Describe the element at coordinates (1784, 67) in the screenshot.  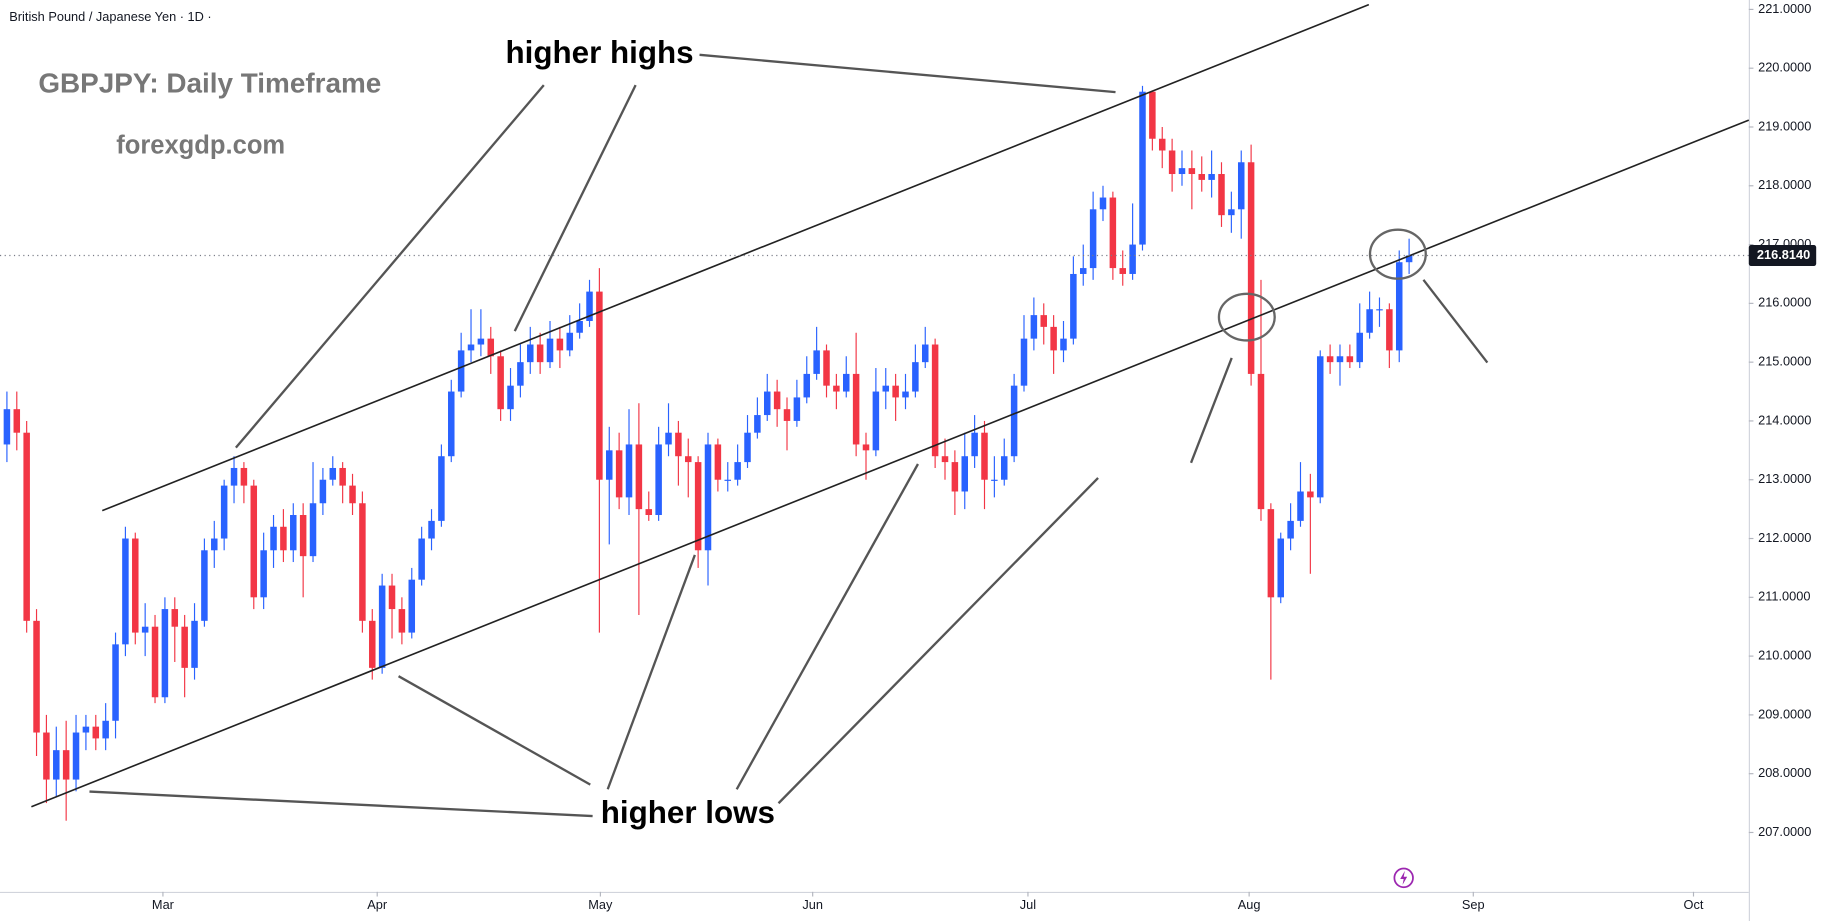
I see `y-tick-label: 220.0000` at that location.